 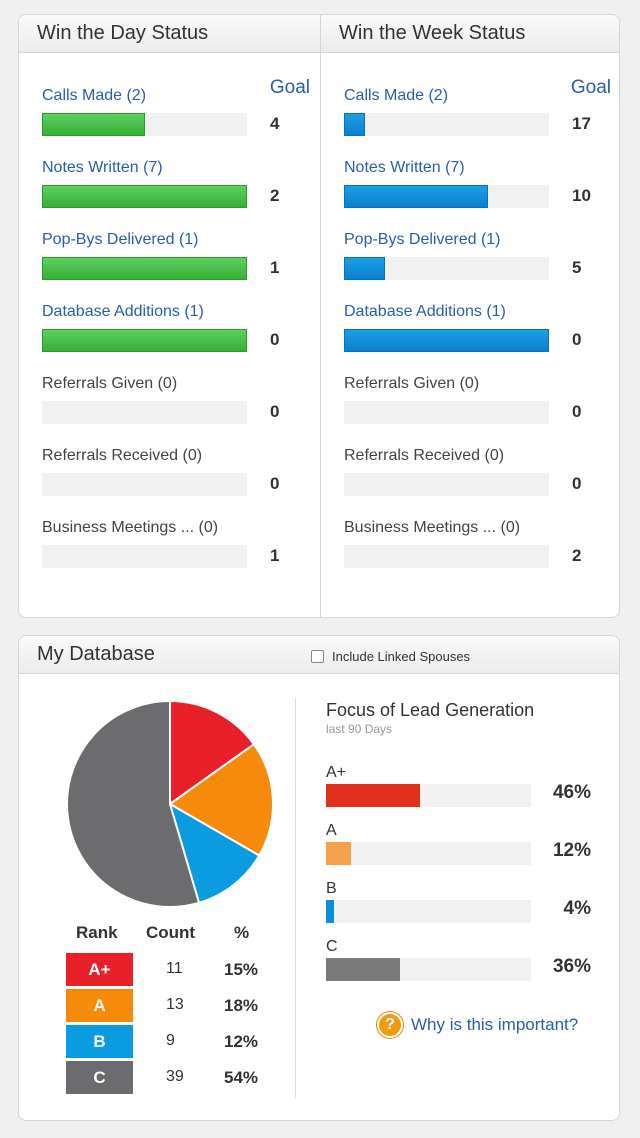 What do you see at coordinates (181, 1041) in the screenshot?
I see `rank-row: B 9 12%` at bounding box center [181, 1041].